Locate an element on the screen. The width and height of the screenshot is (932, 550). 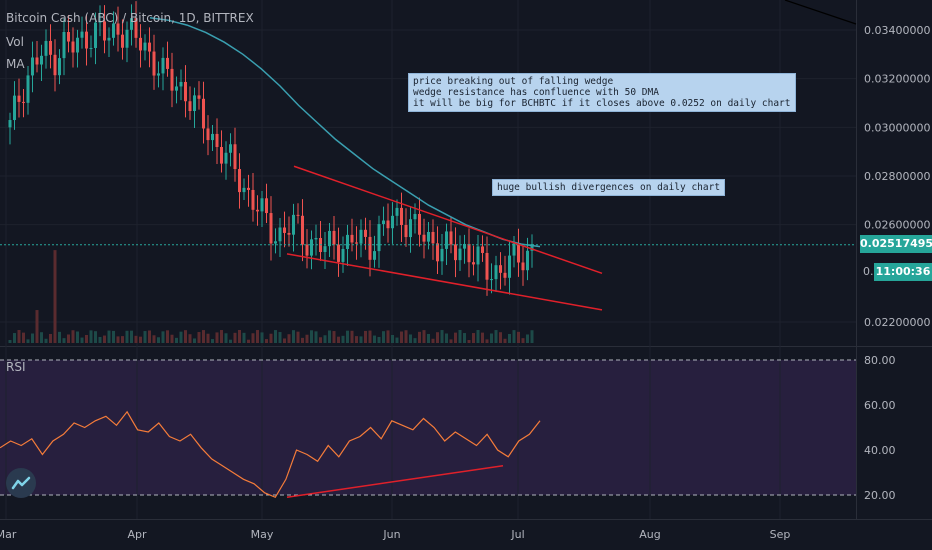
price-tick-label: 0.02800000 is located at coordinates (897, 176).